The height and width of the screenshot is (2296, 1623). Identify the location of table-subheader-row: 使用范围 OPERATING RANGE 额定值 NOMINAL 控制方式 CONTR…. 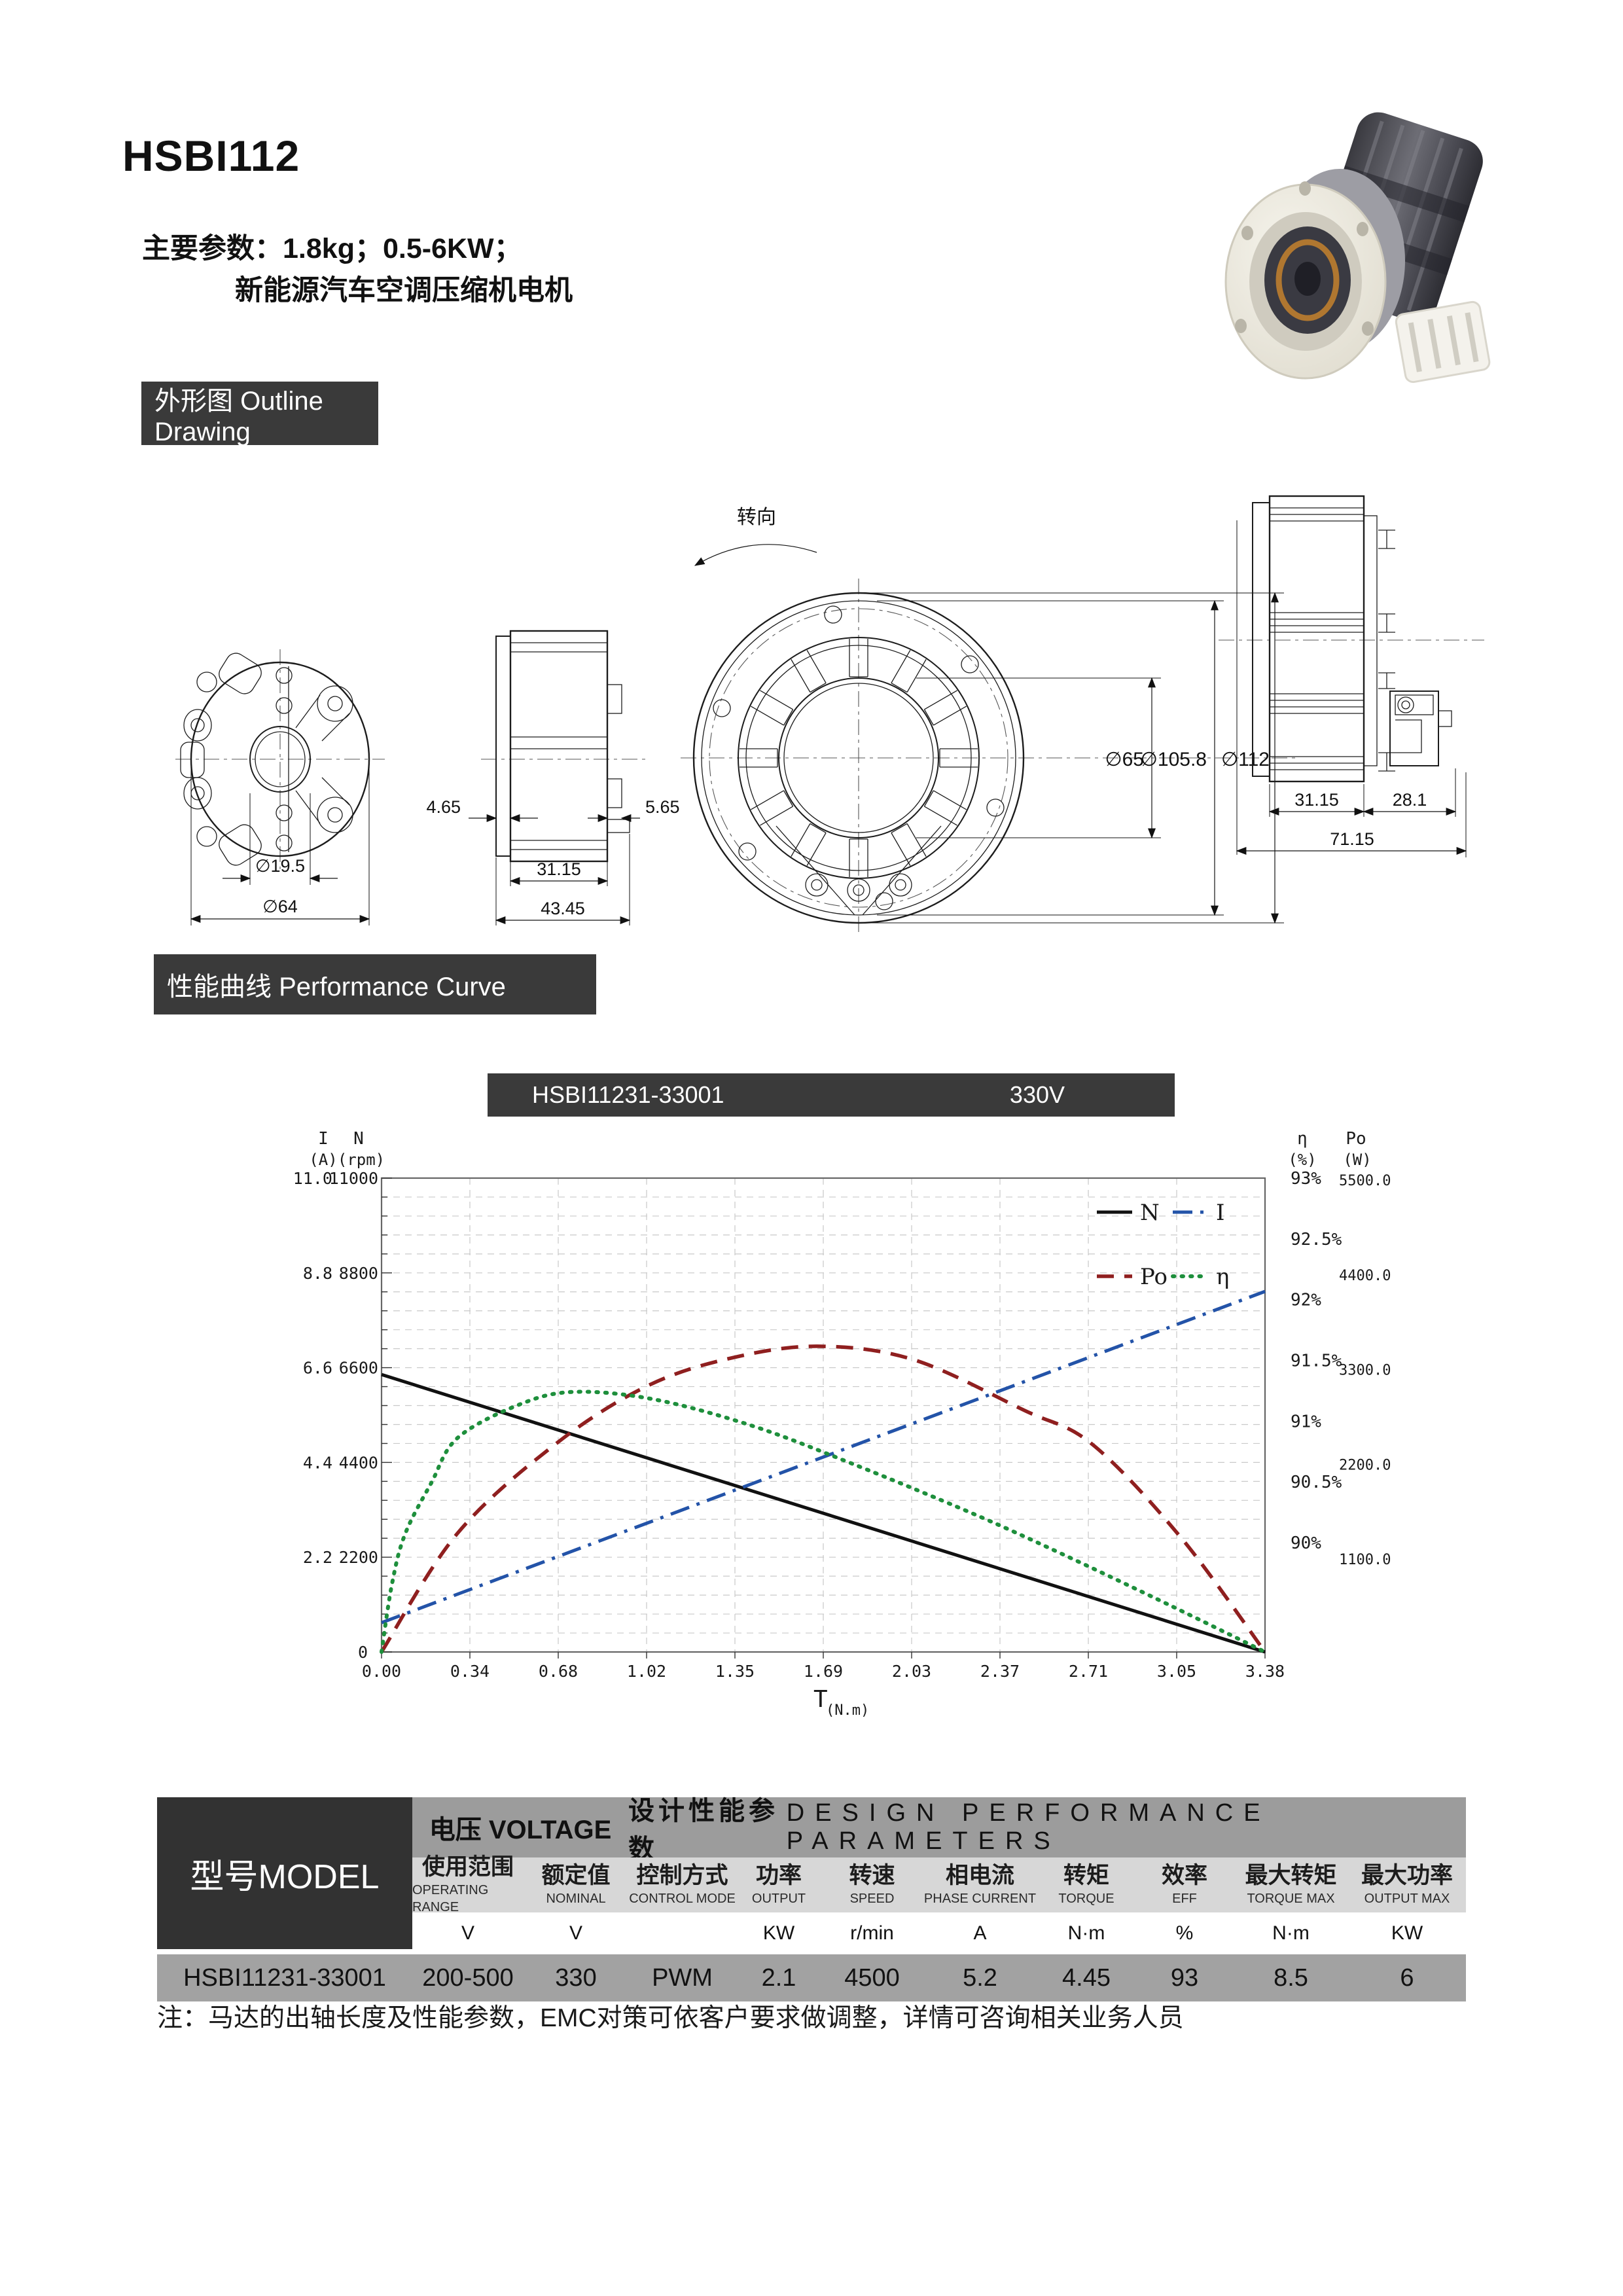
(939, 1884).